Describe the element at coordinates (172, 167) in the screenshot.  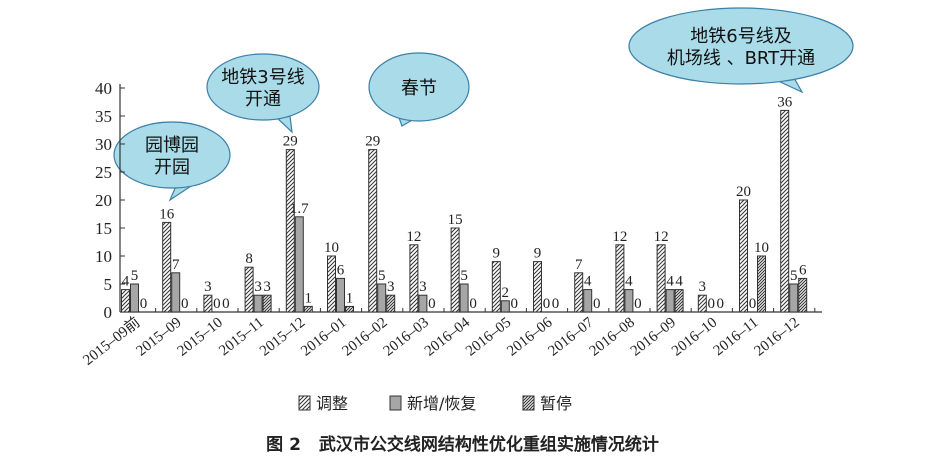
I see `callout-text: 开园` at that location.